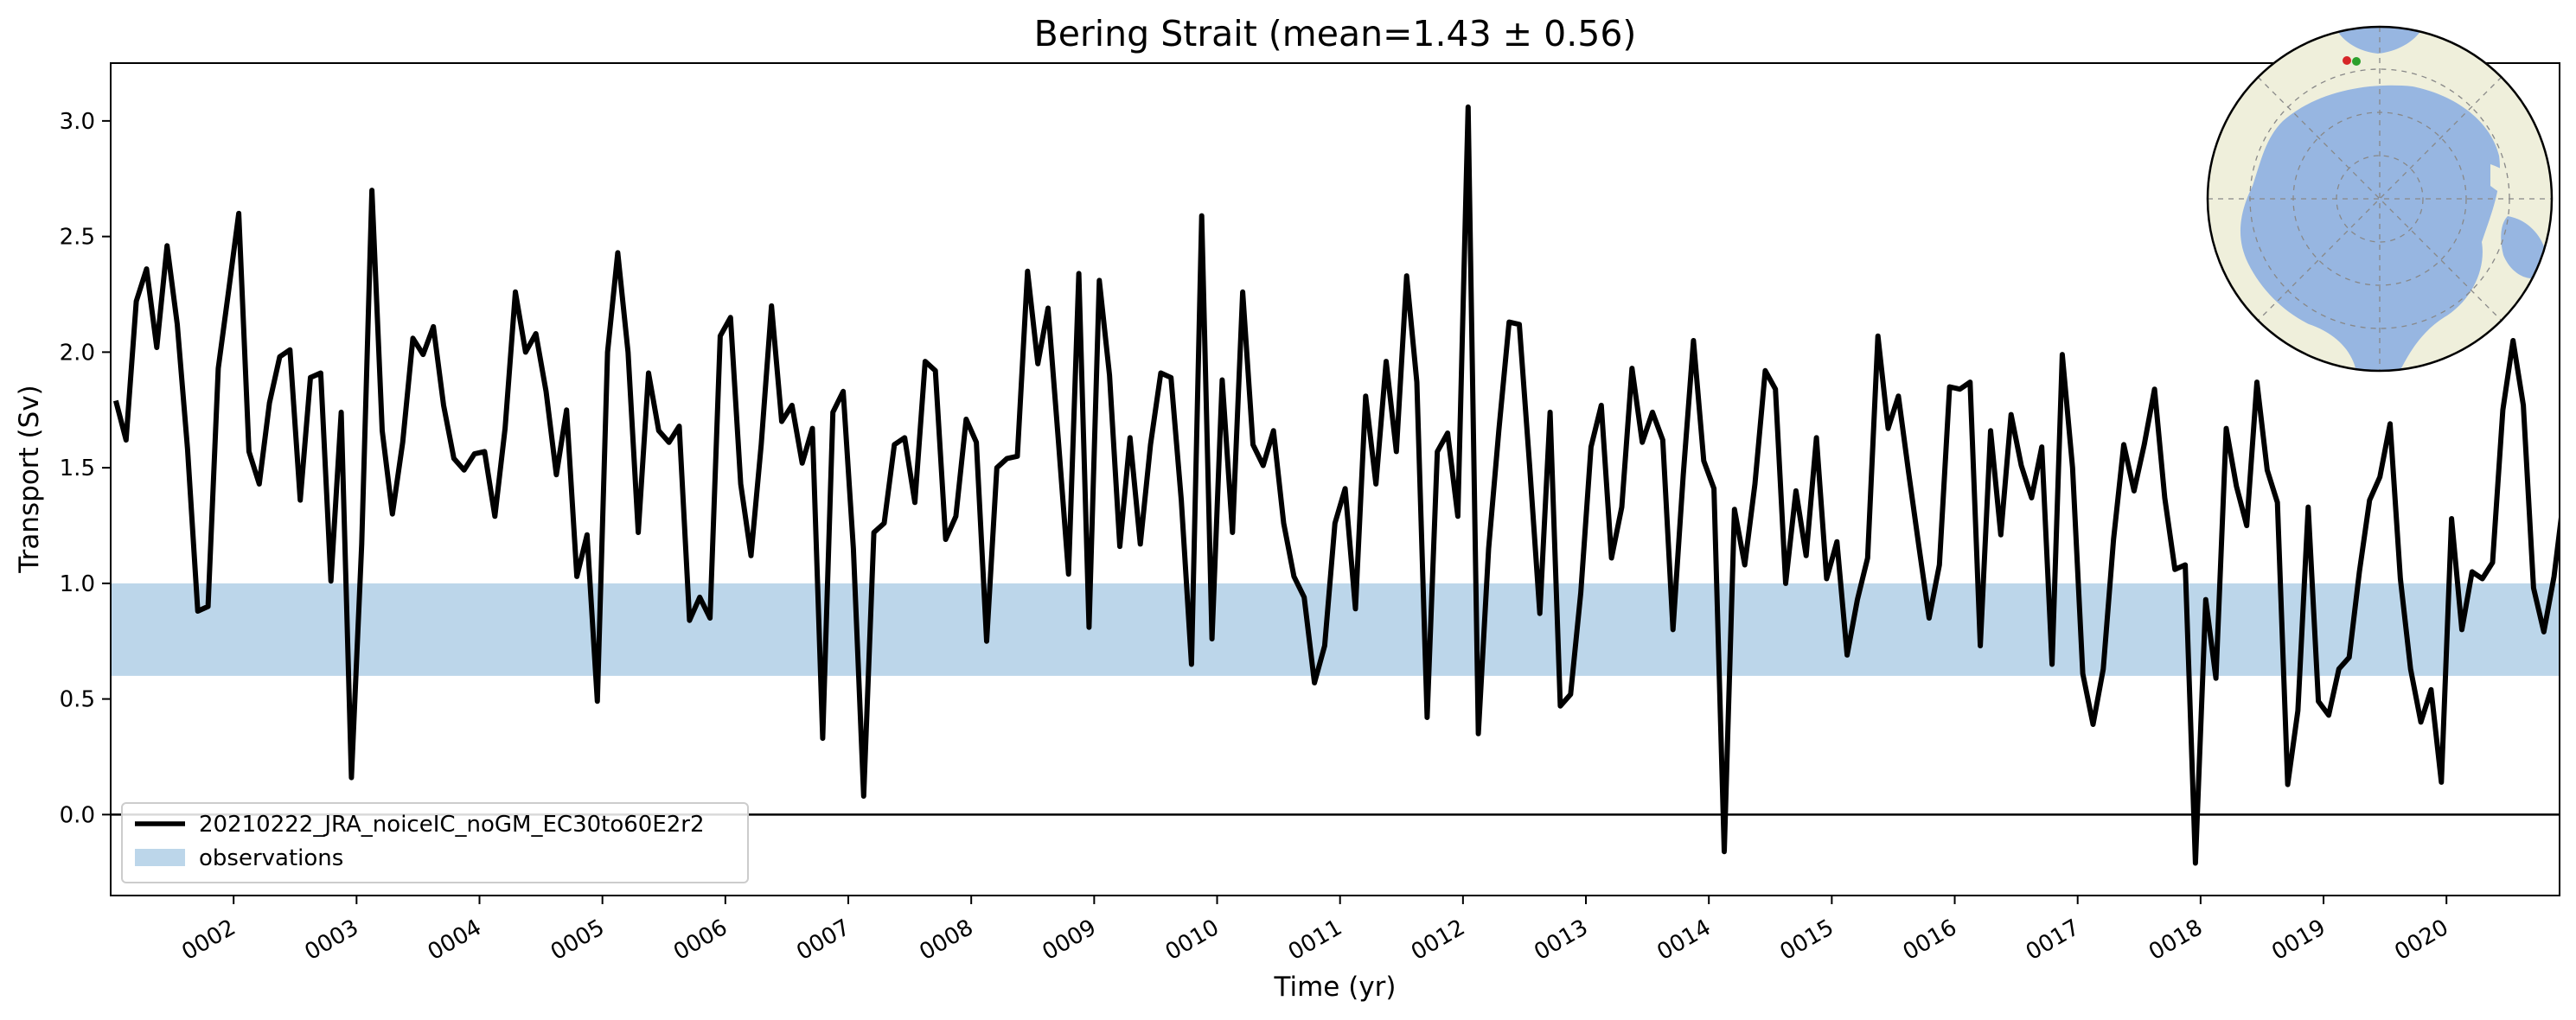 The width and height of the screenshot is (2576, 1020). Describe the element at coordinates (1684, 941) in the screenshot. I see `x-tick-label: 0014` at that location.